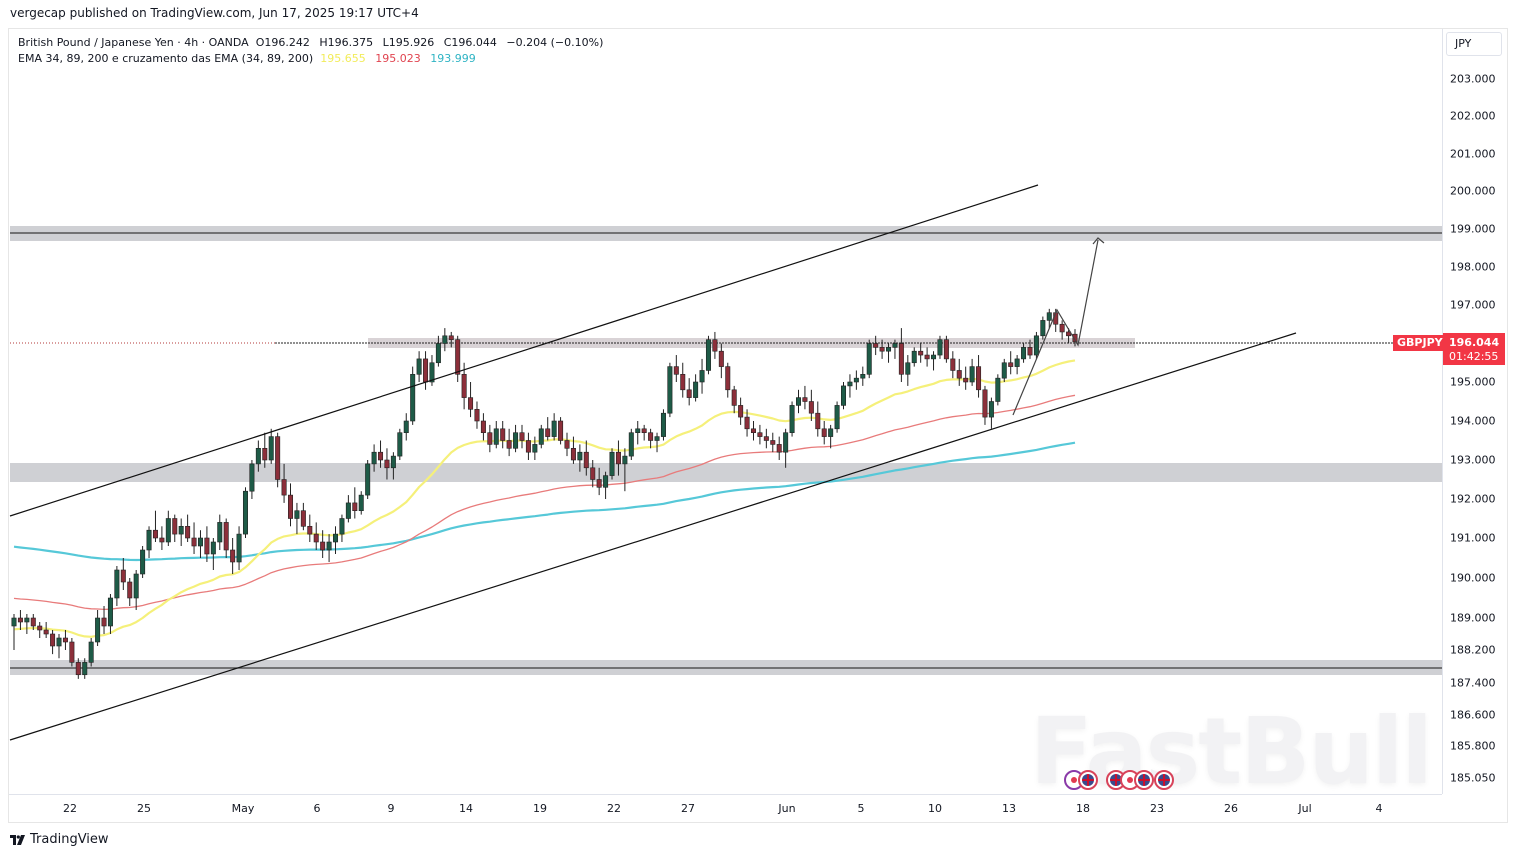  Describe the element at coordinates (59, 839) in the screenshot. I see `tradingview-logo: TradingView` at that location.